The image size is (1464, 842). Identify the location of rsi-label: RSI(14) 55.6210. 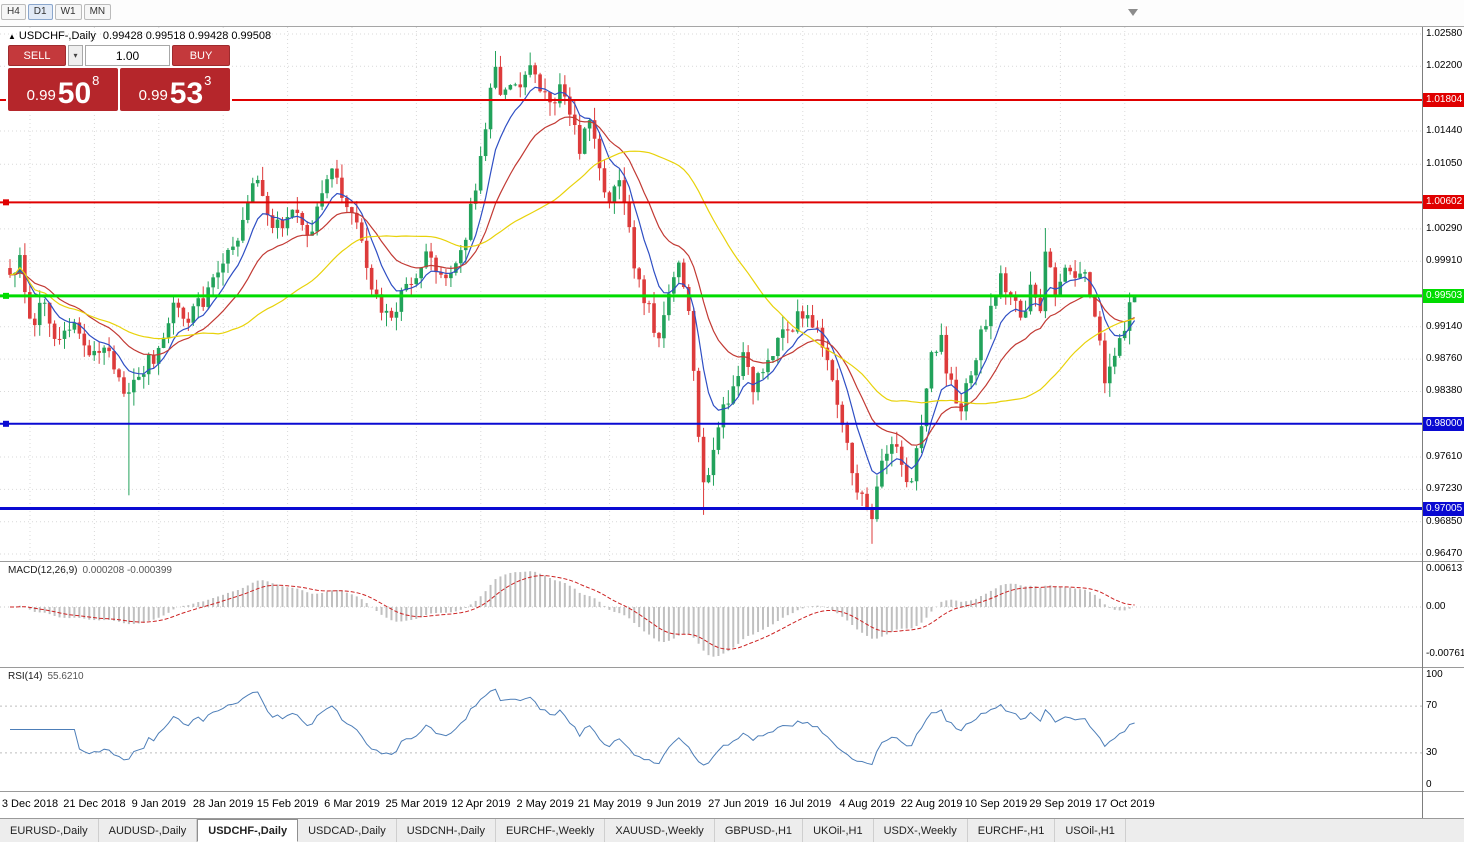
(46, 676).